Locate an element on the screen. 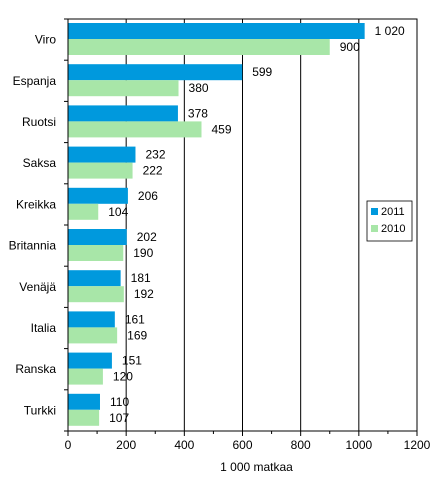 Image resolution: width=442 pixels, height=483 pixels. data-label: 104 is located at coordinates (118, 212).